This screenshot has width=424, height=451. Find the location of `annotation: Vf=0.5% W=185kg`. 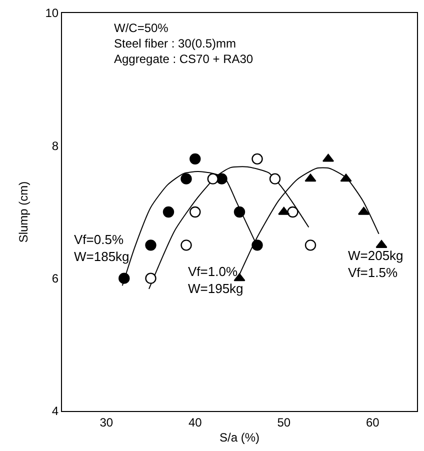

annotation: Vf=0.5% W=185kg is located at coordinates (102, 248).